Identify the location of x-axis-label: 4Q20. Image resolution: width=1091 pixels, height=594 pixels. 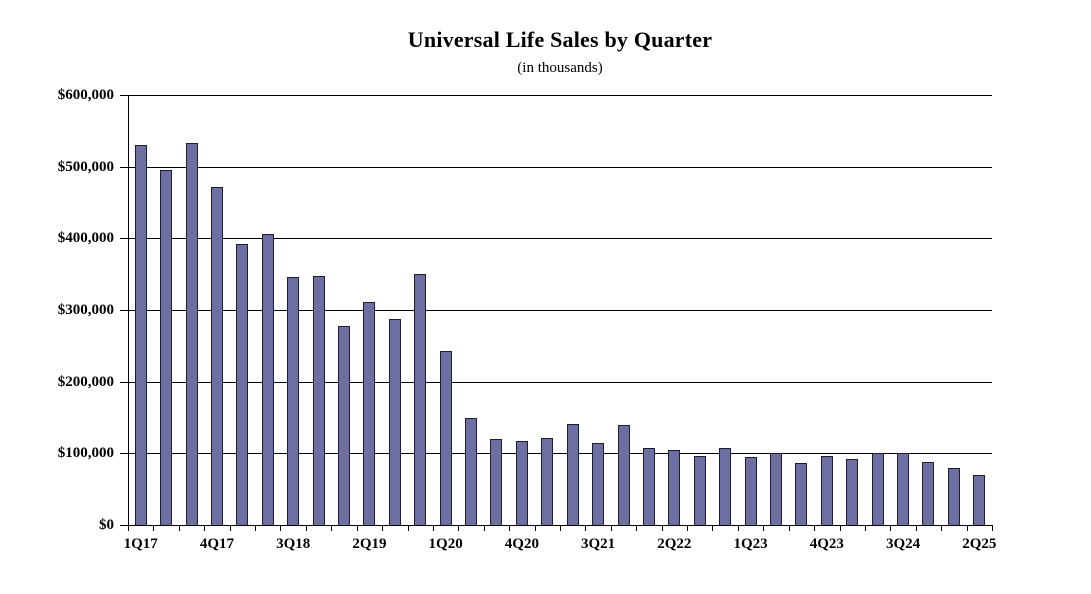
(521, 544).